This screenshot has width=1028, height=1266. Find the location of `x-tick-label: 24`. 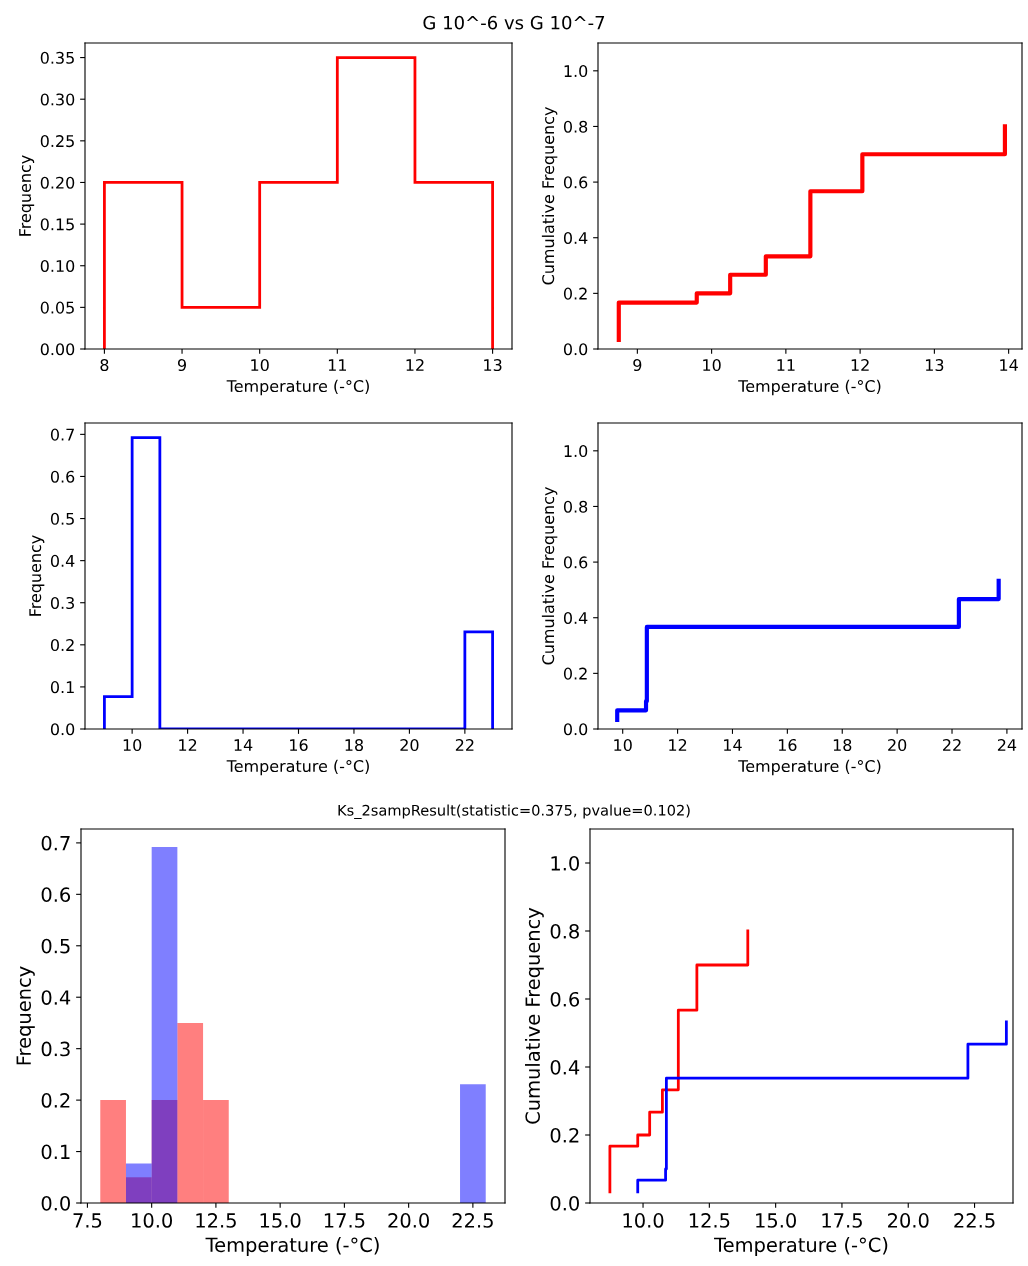

x-tick-label: 24 is located at coordinates (1007, 745).